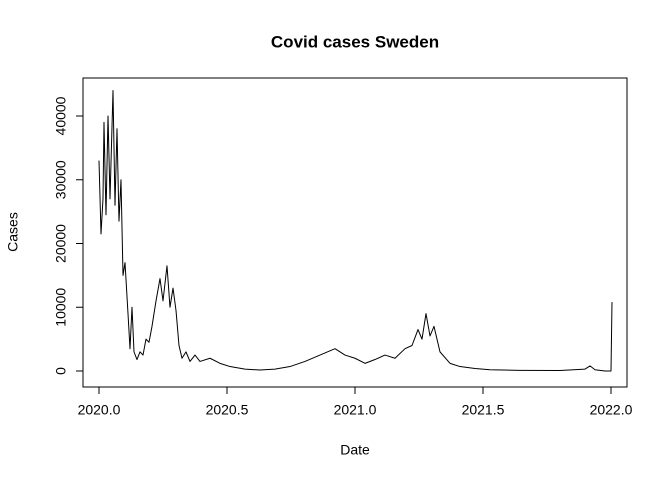  What do you see at coordinates (227, 410) in the screenshot?
I see `x-tick-label: 2020.5` at bounding box center [227, 410].